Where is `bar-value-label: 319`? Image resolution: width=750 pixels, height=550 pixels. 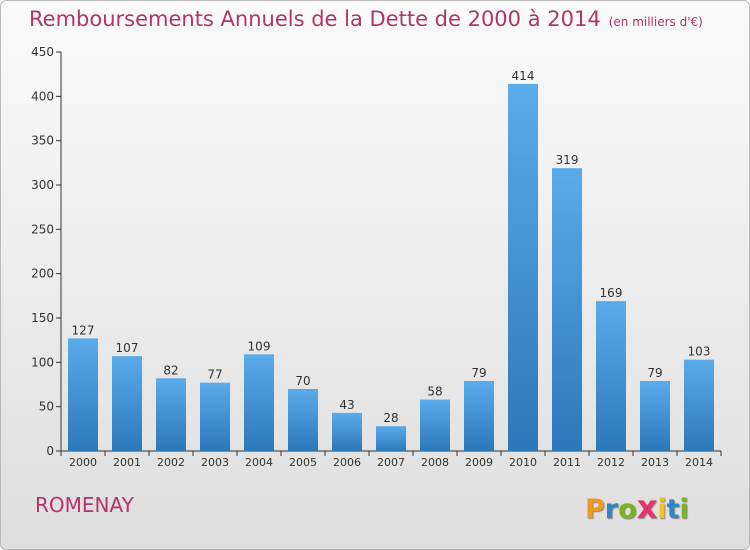 bar-value-label: 319 is located at coordinates (567, 160).